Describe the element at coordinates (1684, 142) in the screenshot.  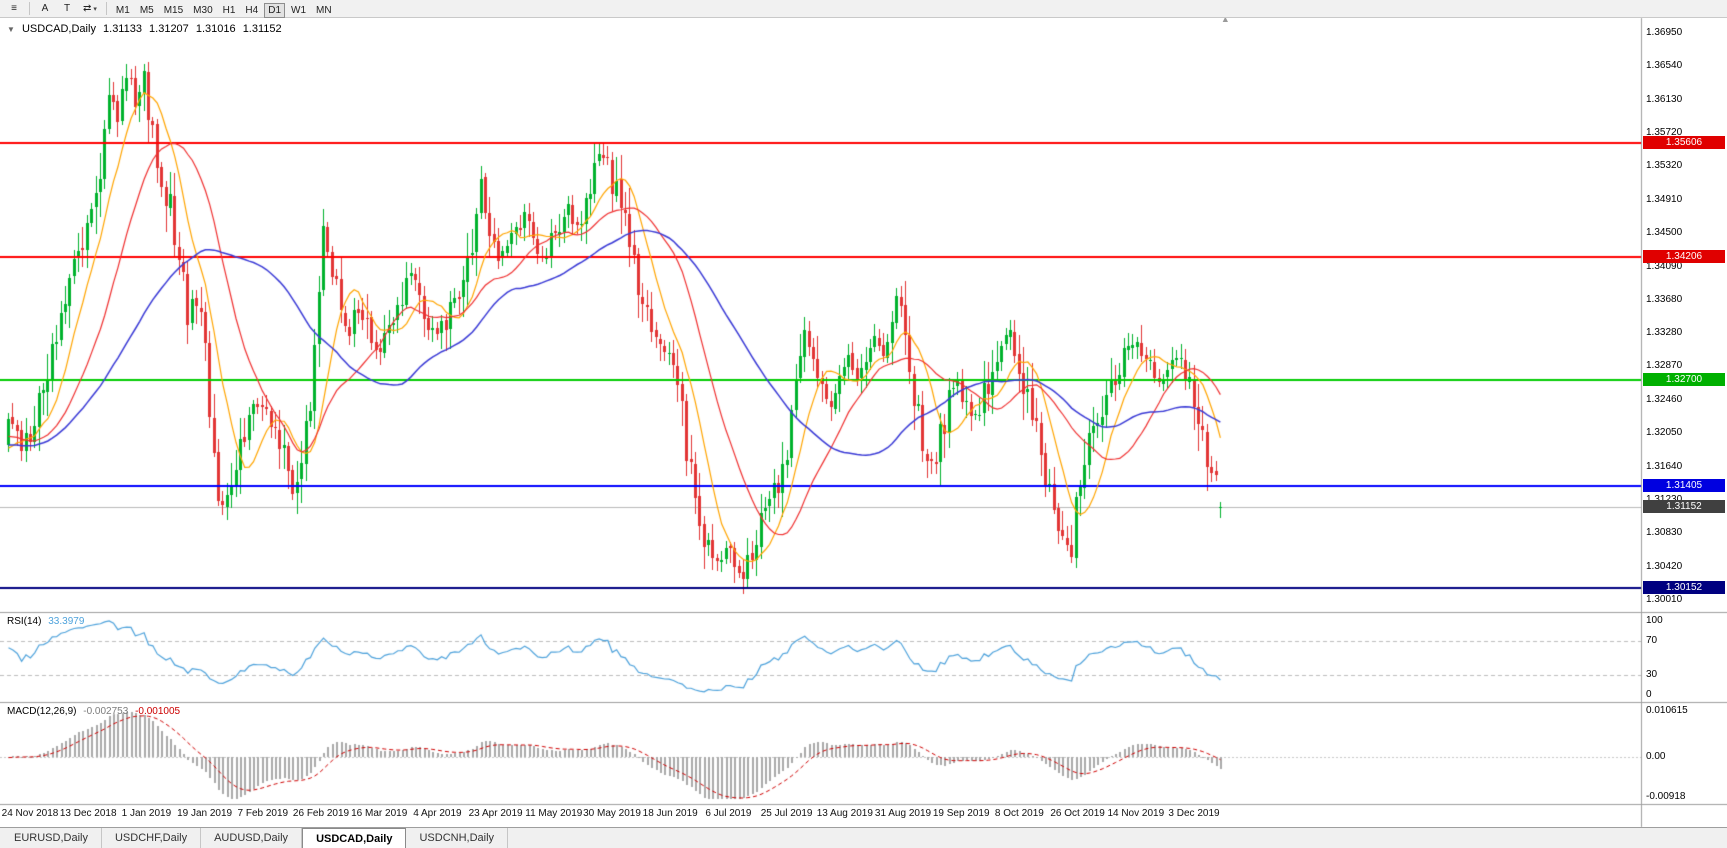
I see `level-price-badge: 1.35606` at that location.